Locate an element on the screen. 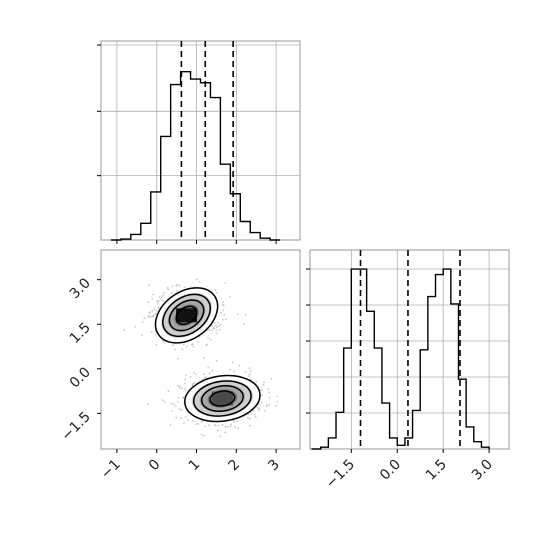 This screenshot has width=550, height=550. hist-x-quantile-lines is located at coordinates (207, 140).